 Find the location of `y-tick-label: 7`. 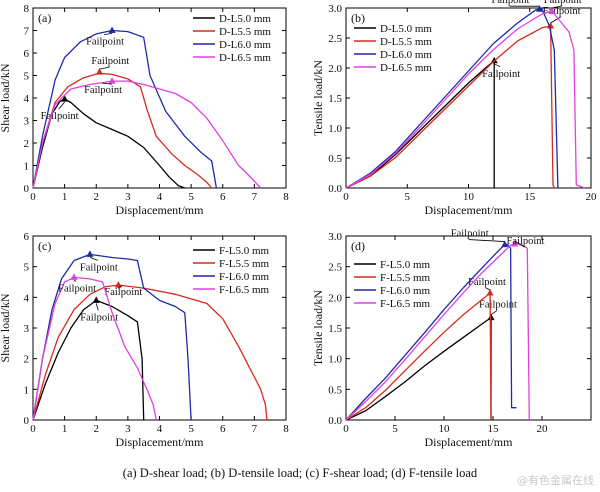

y-tick-label: 7 is located at coordinates (27, 32).